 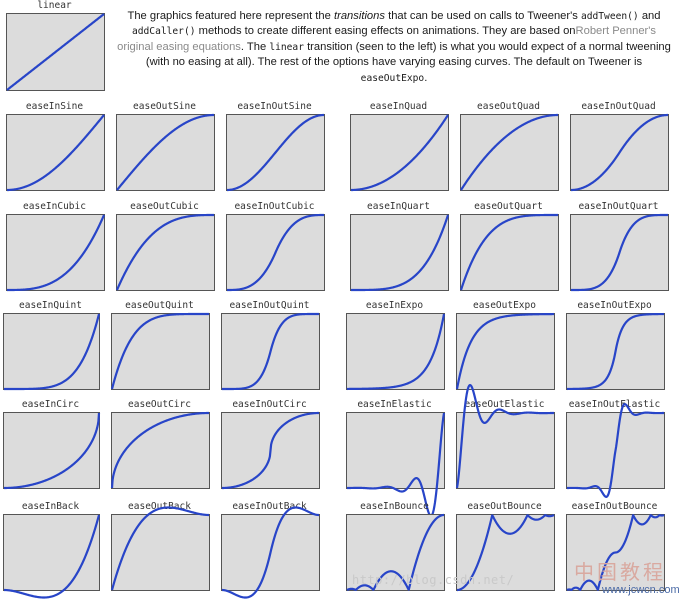 What do you see at coordinates (614, 506) in the screenshot?
I see `easing-label: easeInOutBounce` at bounding box center [614, 506].